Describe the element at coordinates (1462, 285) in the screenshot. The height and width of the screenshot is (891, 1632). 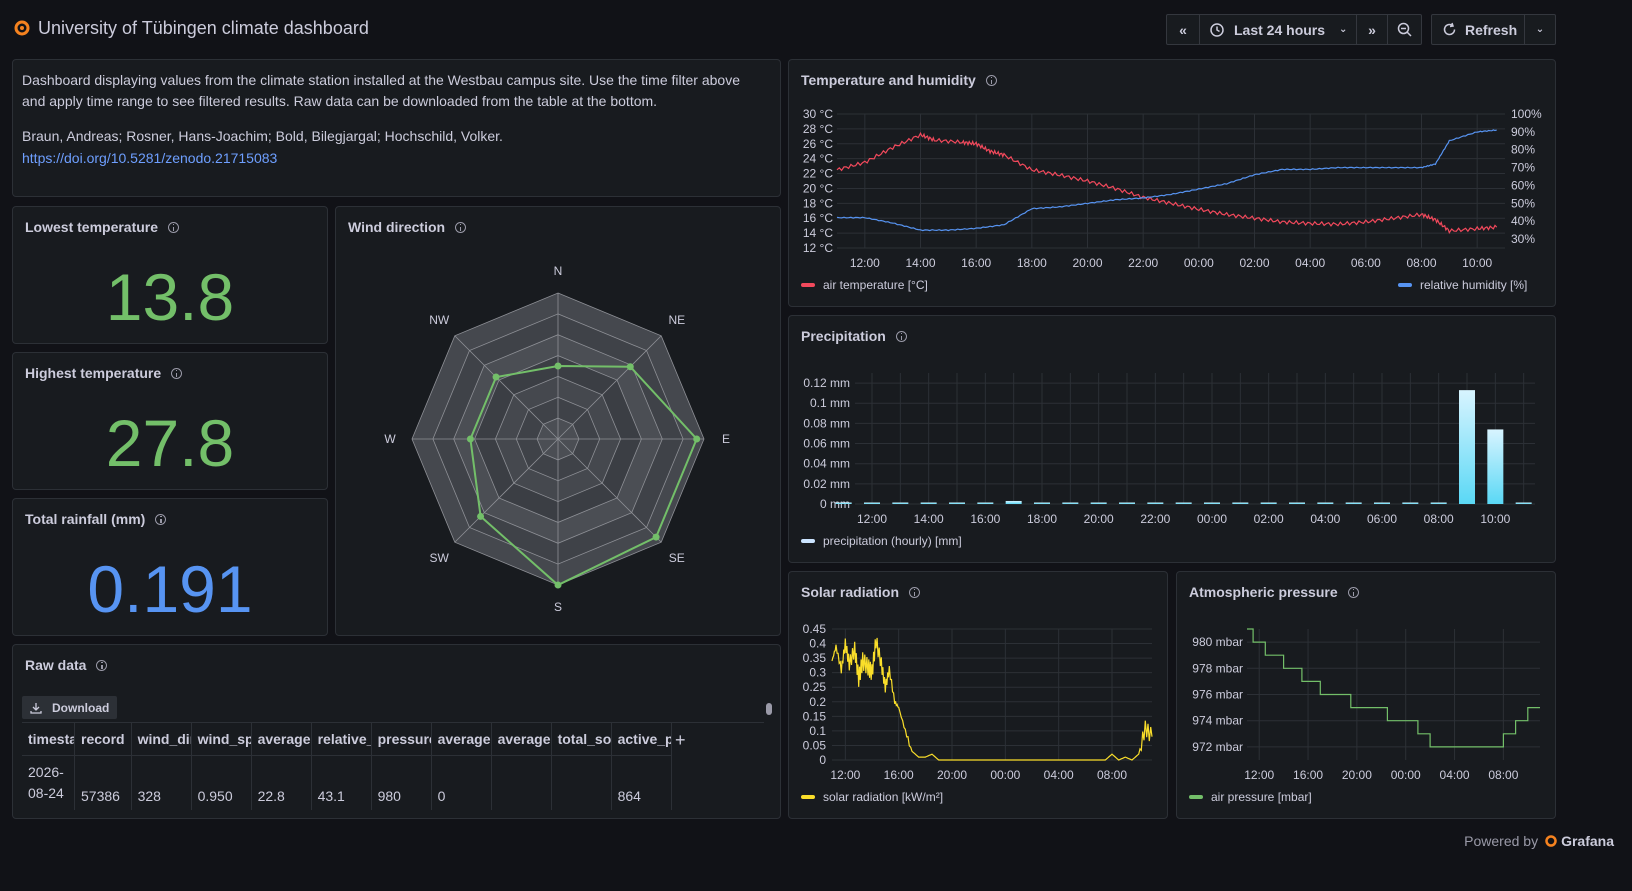
I see `legend-item: relative humidity [%]` at that location.